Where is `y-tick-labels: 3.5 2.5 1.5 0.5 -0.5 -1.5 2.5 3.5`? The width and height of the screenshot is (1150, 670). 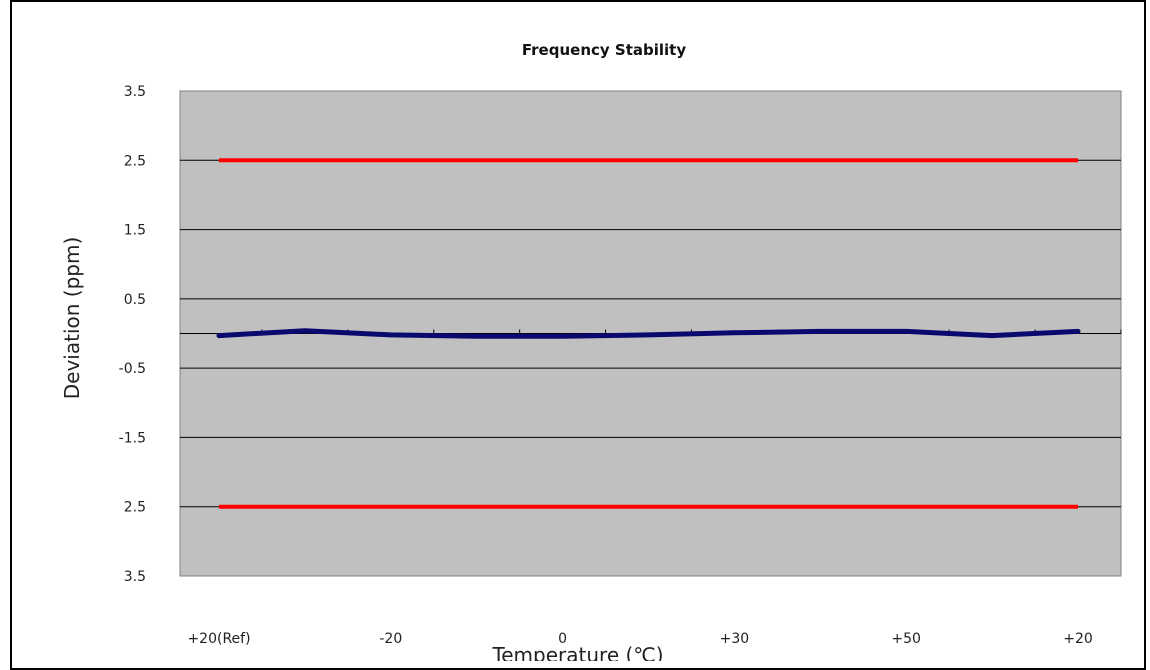 y-tick-labels: 3.5 2.5 1.5 0.5 -0.5 -1.5 2.5 3.5 is located at coordinates (132, 334).